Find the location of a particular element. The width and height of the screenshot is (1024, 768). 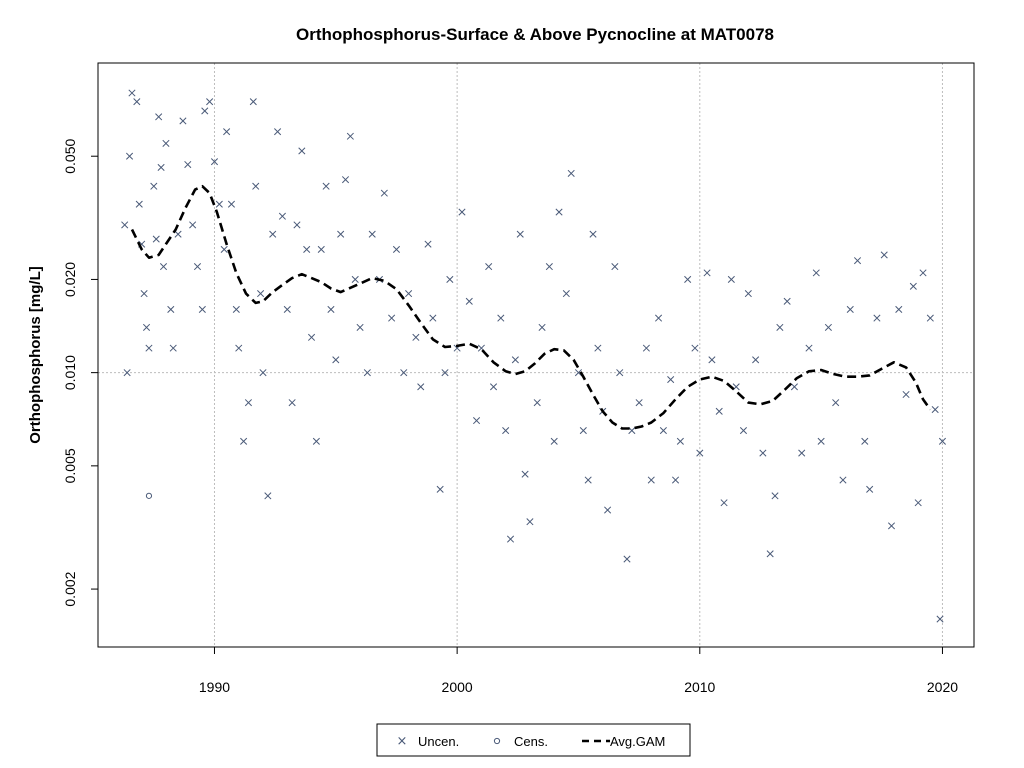

x-tick-label: 2010 is located at coordinates (699, 687).